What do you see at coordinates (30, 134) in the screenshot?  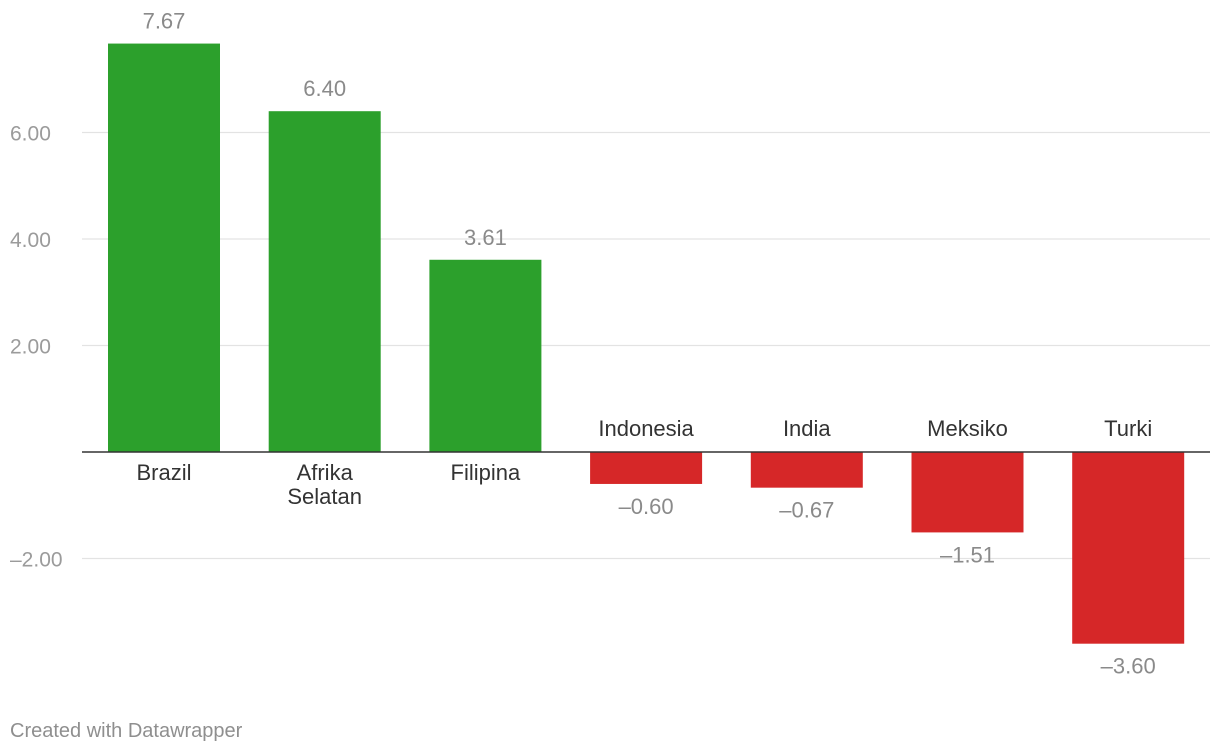 I see `y-tick-label: 6.00` at bounding box center [30, 134].